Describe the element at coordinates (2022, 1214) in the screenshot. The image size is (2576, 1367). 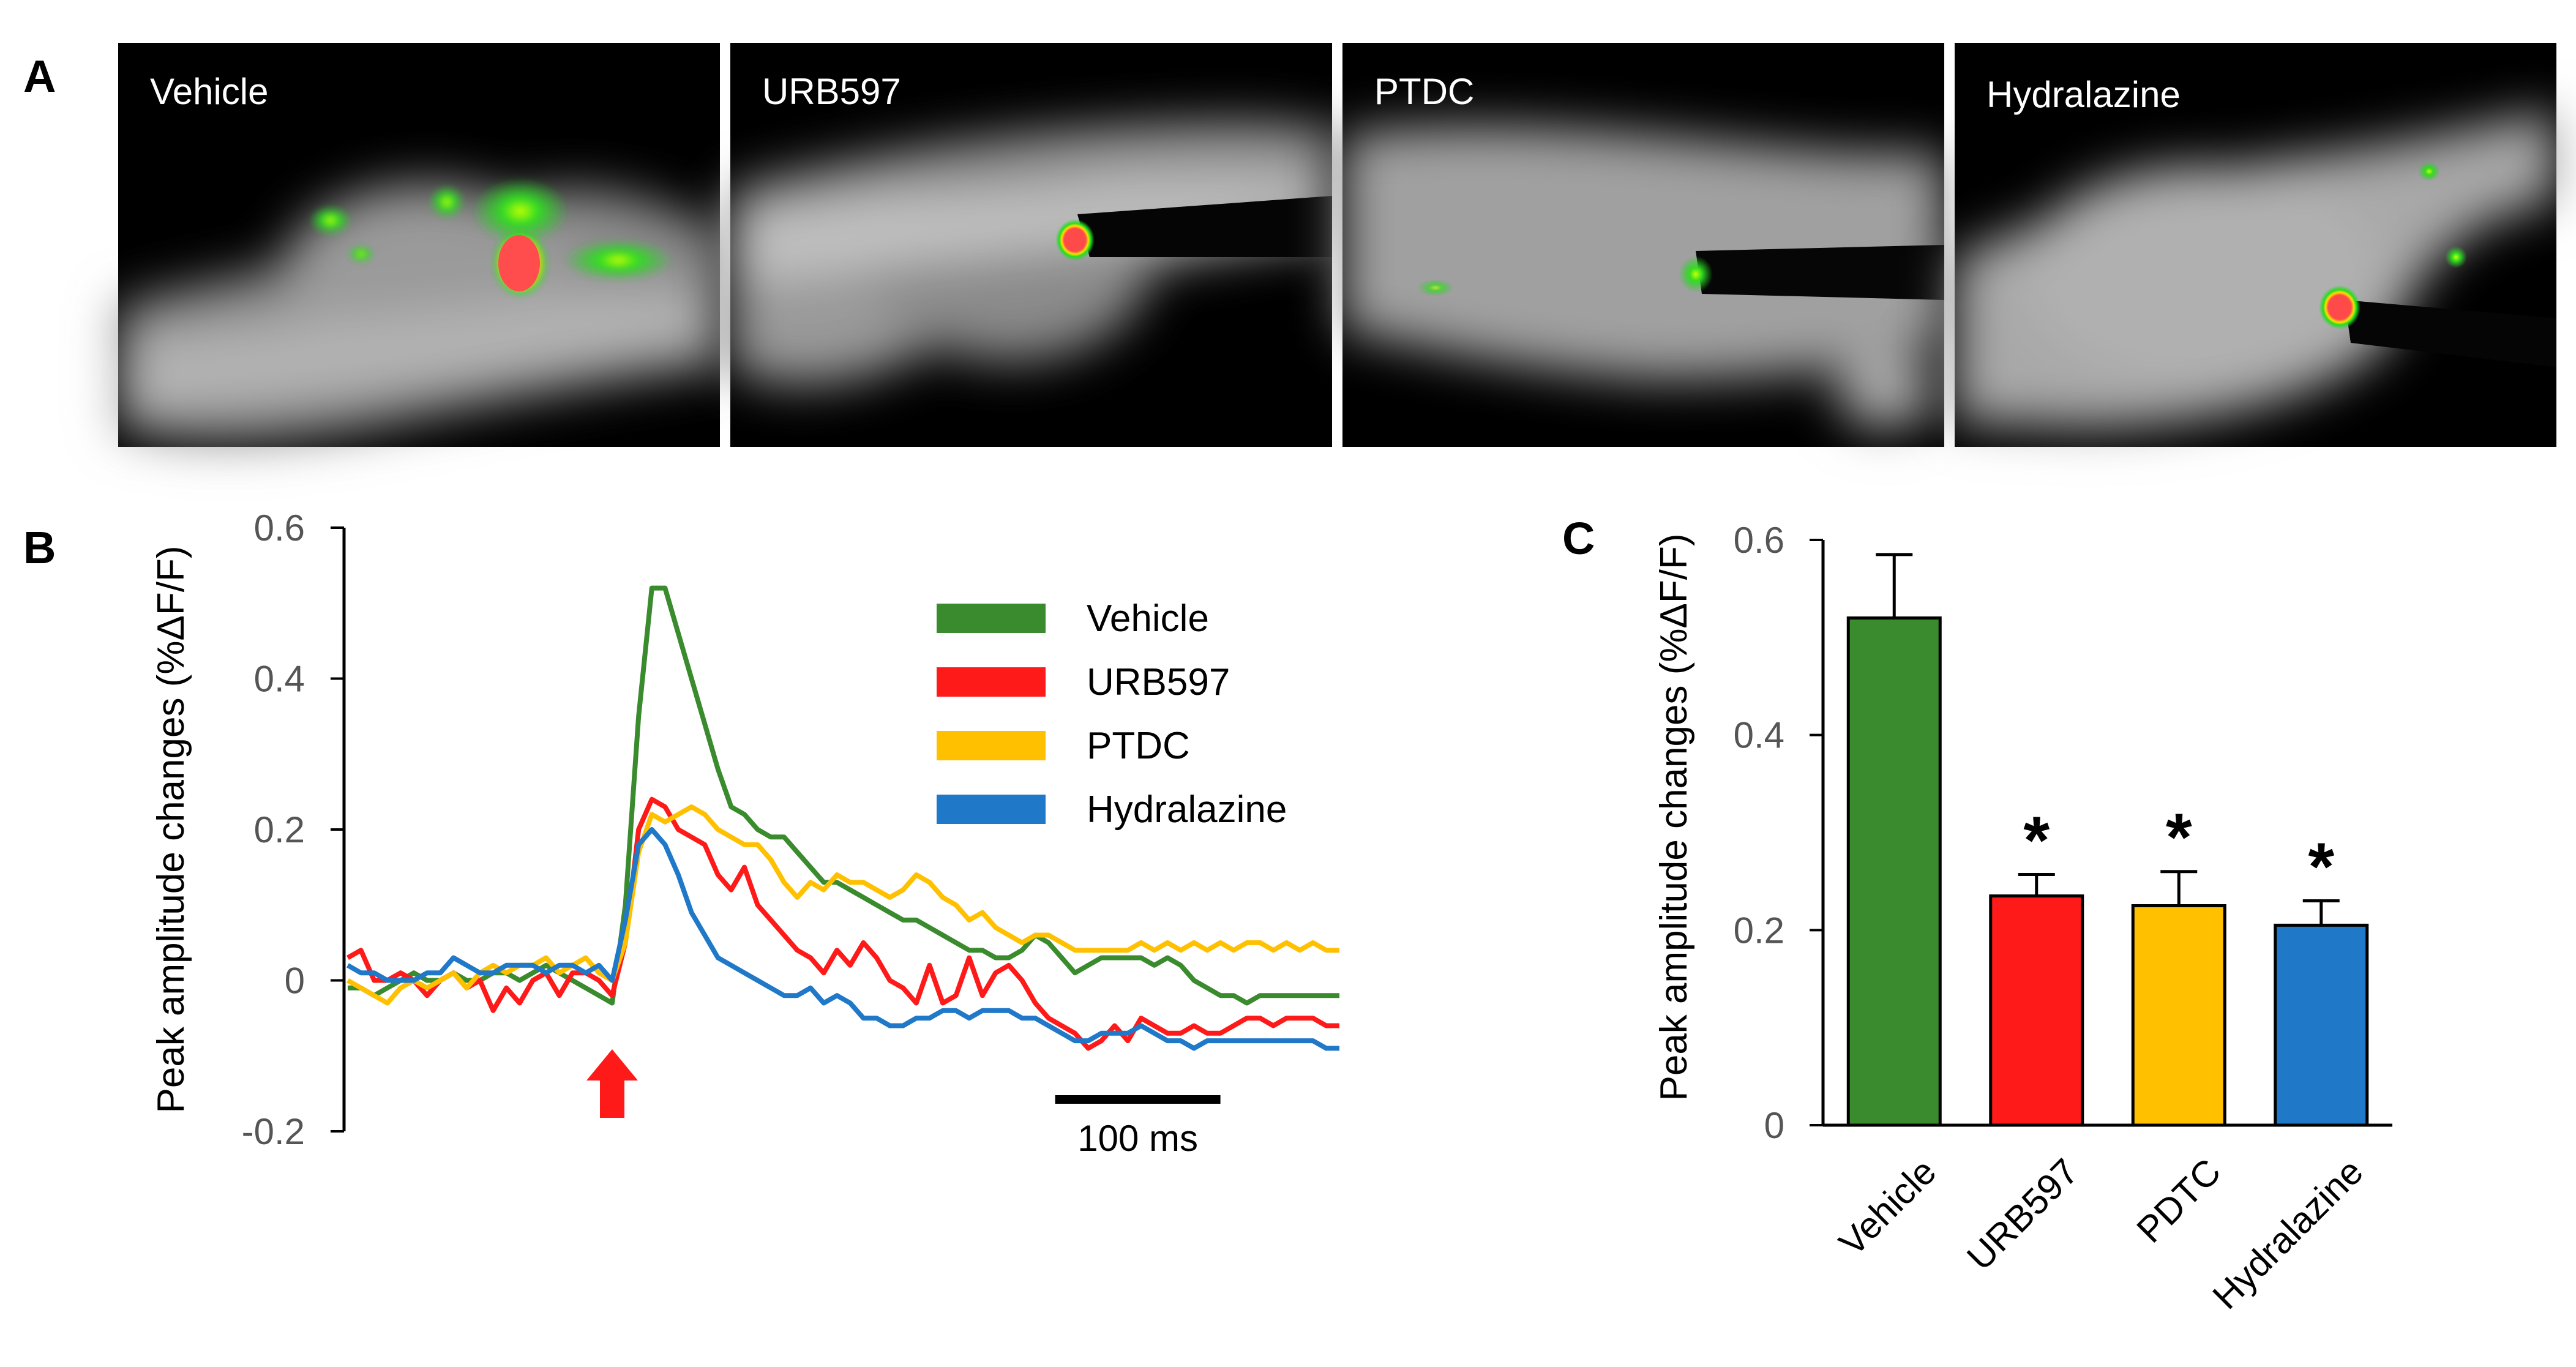
I see `category-label-urb597: URB597` at that location.